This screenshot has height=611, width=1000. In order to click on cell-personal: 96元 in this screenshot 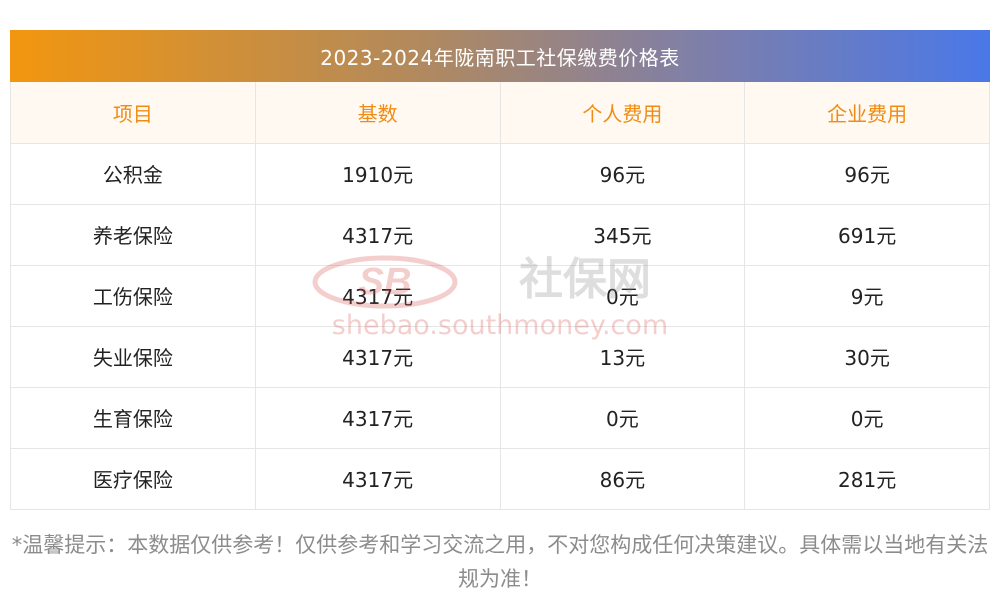, I will do `click(623, 174)`.